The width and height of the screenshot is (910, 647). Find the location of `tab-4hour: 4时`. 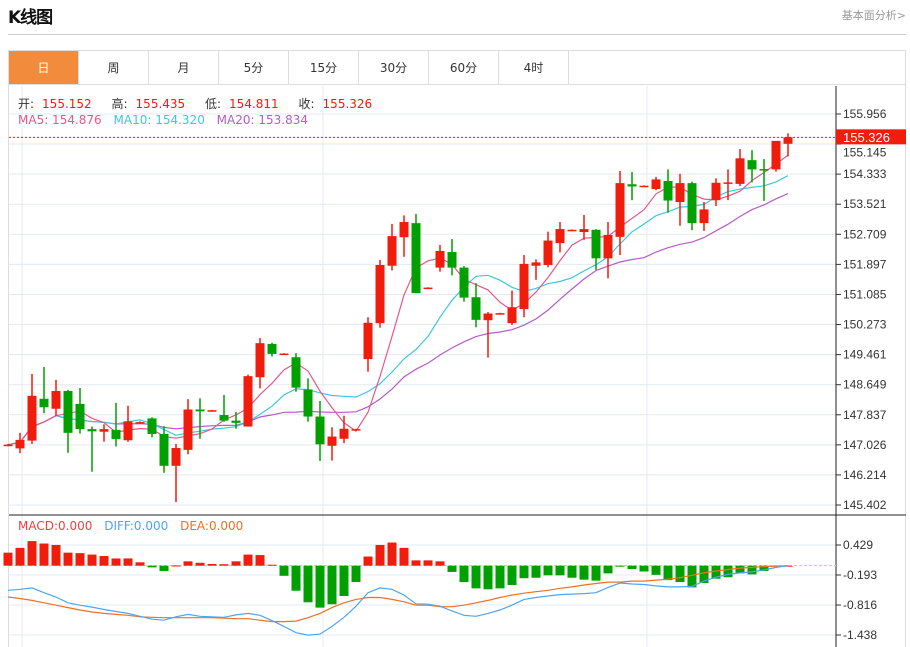

tab-4hour: 4时 is located at coordinates (534, 67).